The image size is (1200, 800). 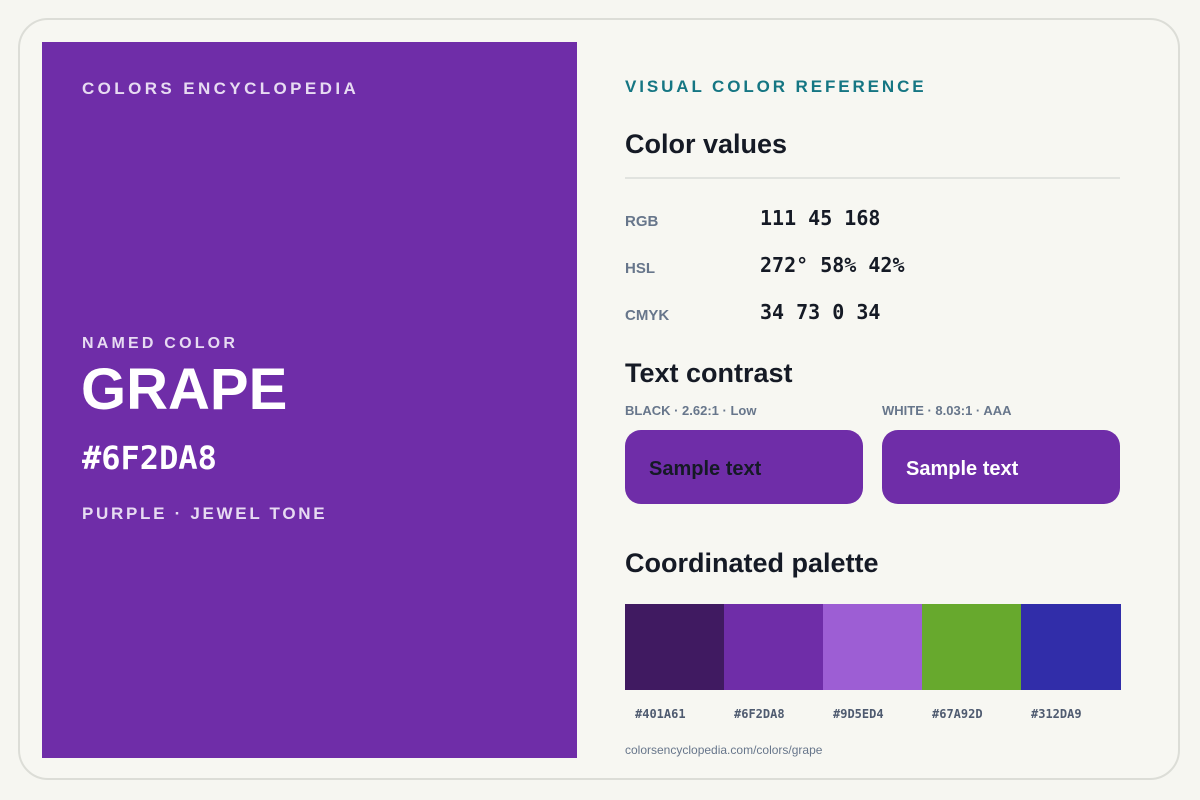 I want to click on palette-hex-label: #67A92D, so click(x=957, y=714).